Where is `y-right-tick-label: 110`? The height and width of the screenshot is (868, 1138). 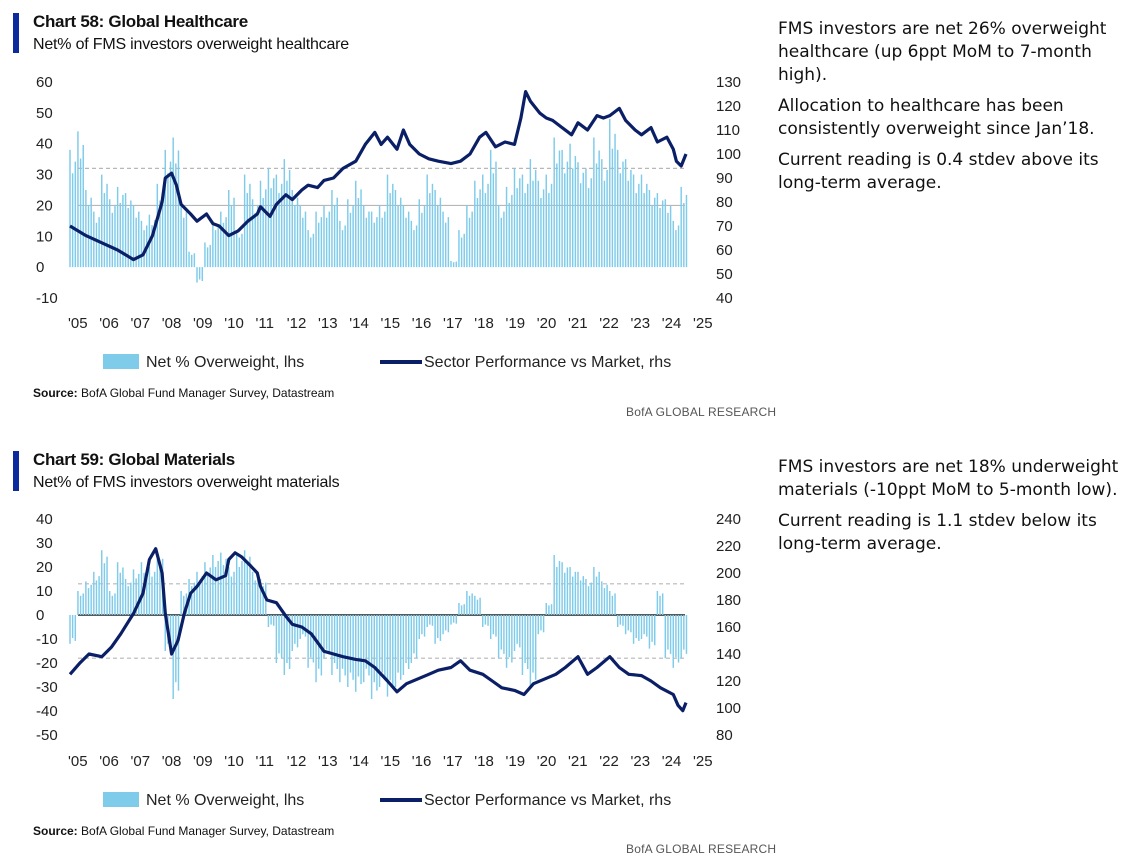 y-right-tick-label: 110 is located at coordinates (728, 130).